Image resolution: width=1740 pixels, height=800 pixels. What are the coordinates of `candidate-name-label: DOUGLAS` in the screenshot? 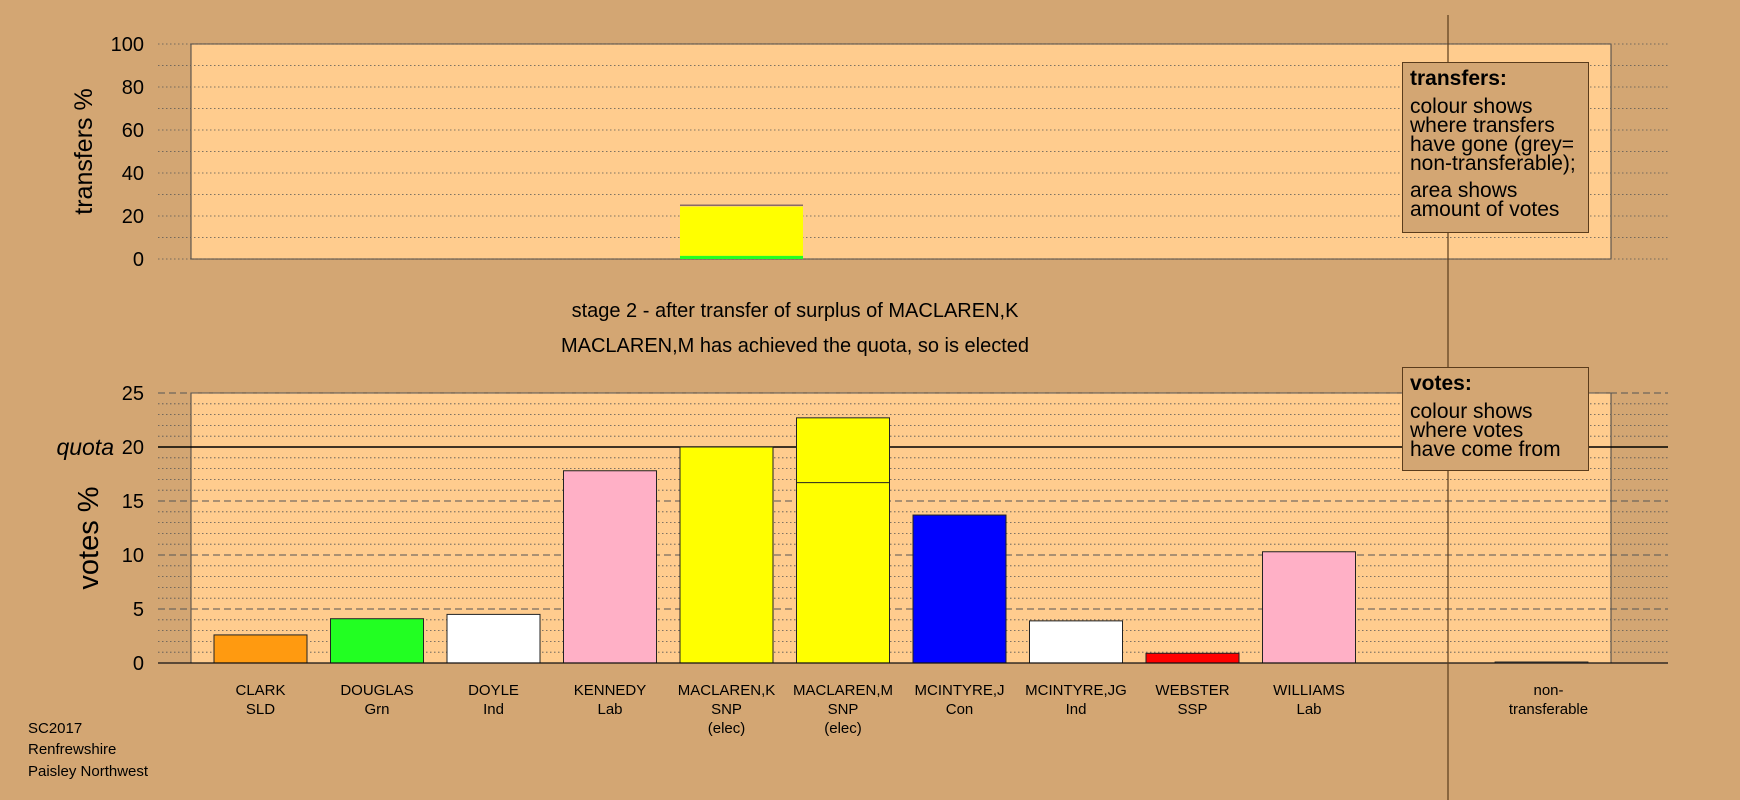 It's located at (376, 690).